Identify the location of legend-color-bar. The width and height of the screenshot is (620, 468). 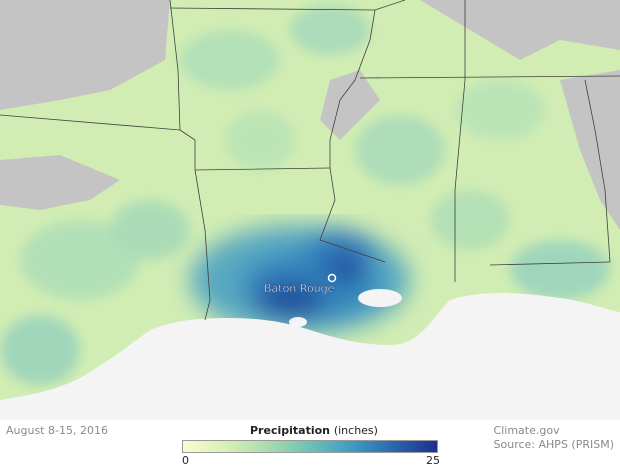
(310, 446).